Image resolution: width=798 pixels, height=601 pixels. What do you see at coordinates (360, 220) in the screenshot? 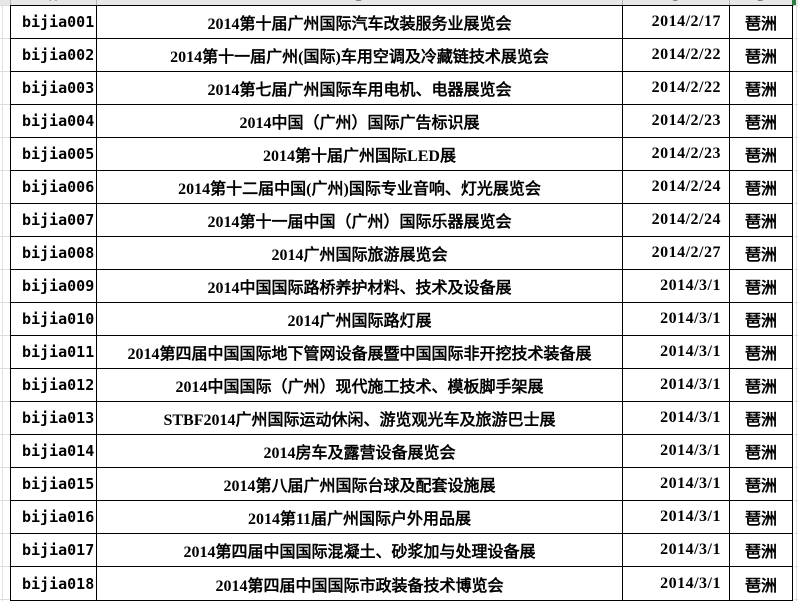
I see `exhibition-name-cell: 2014第十一届中国（广州）国际乐器展览会` at bounding box center [360, 220].